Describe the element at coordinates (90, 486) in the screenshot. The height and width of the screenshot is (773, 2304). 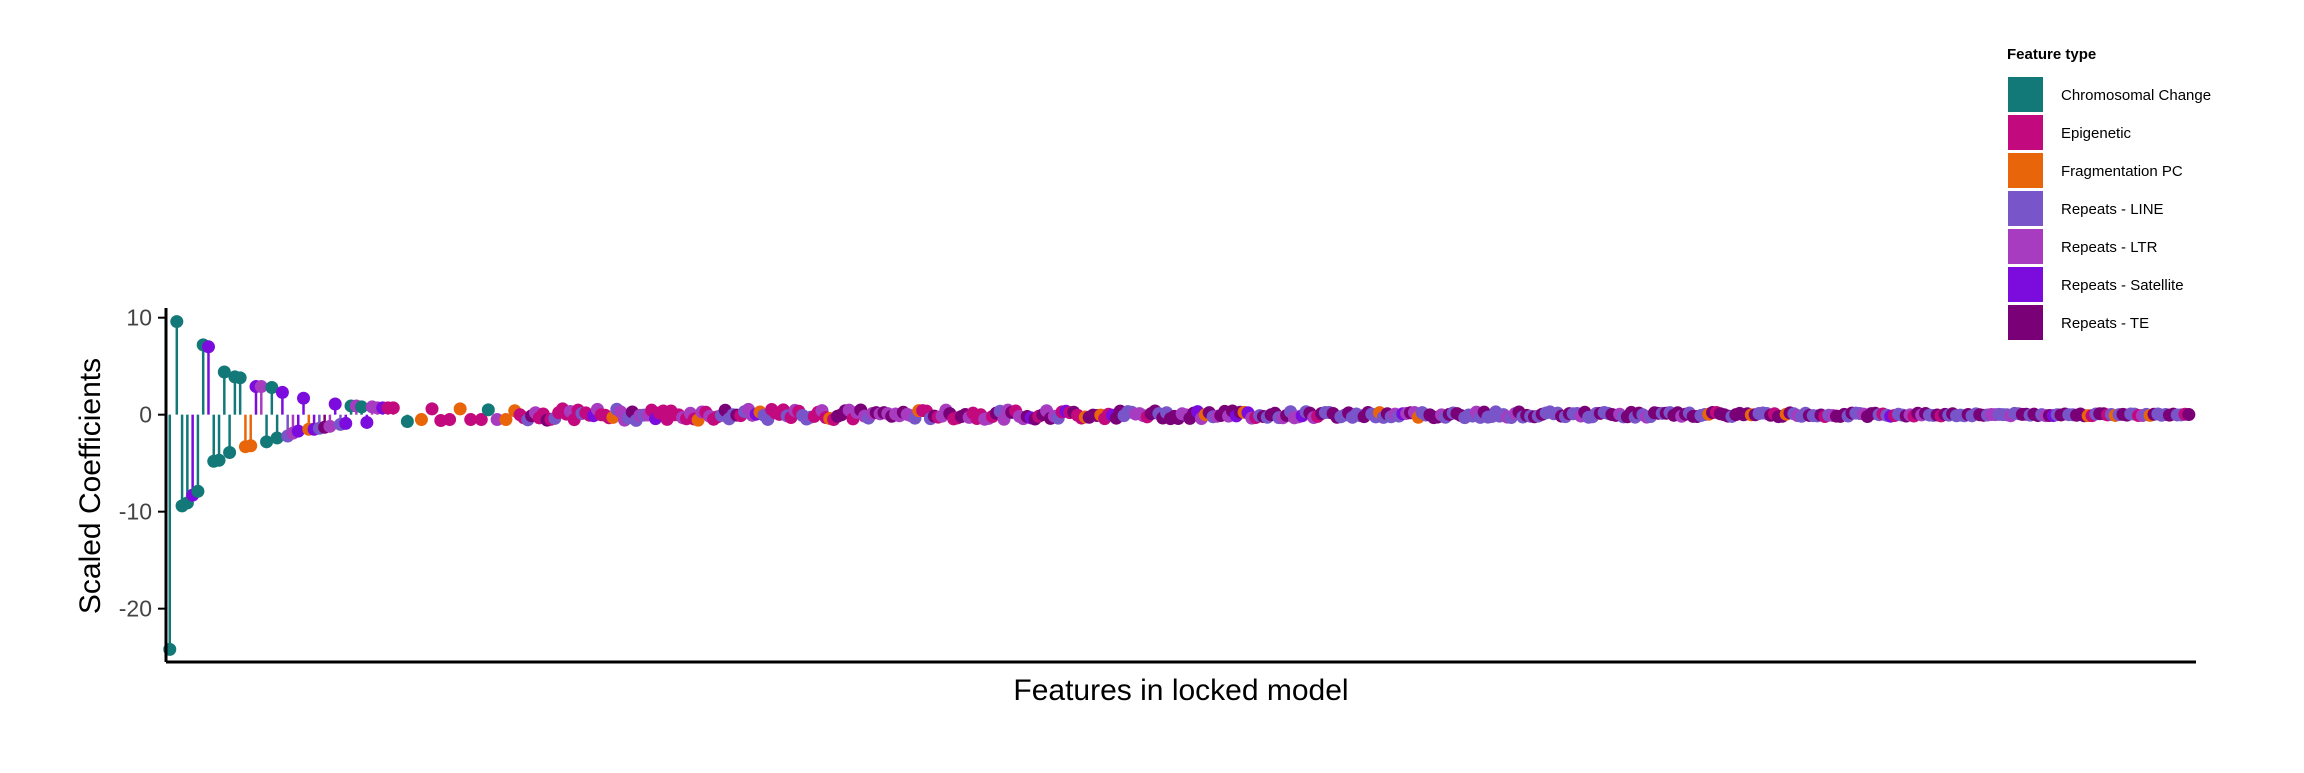
I see `y-axis-label: Scaled Coefficients` at that location.